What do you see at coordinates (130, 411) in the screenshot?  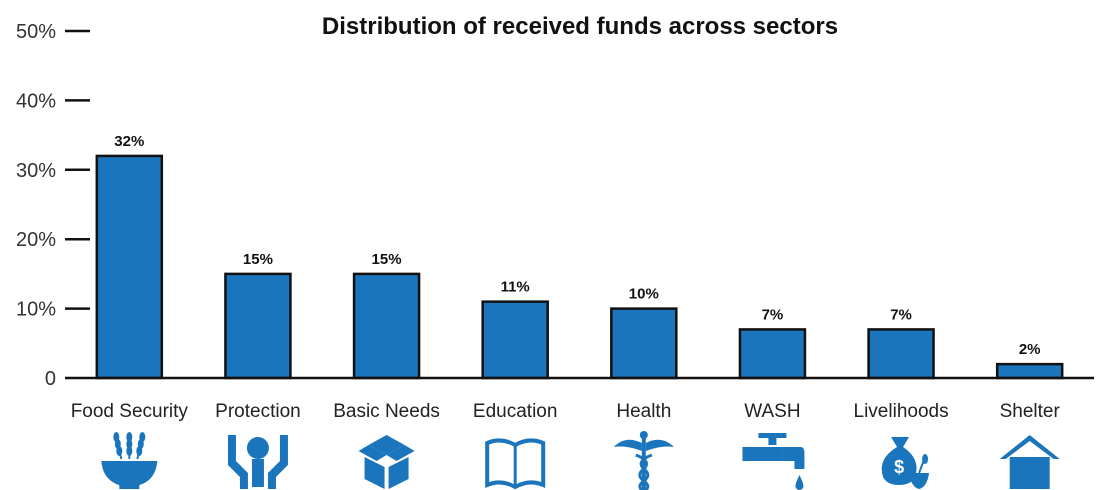 I see `category-label: Food Security` at bounding box center [130, 411].